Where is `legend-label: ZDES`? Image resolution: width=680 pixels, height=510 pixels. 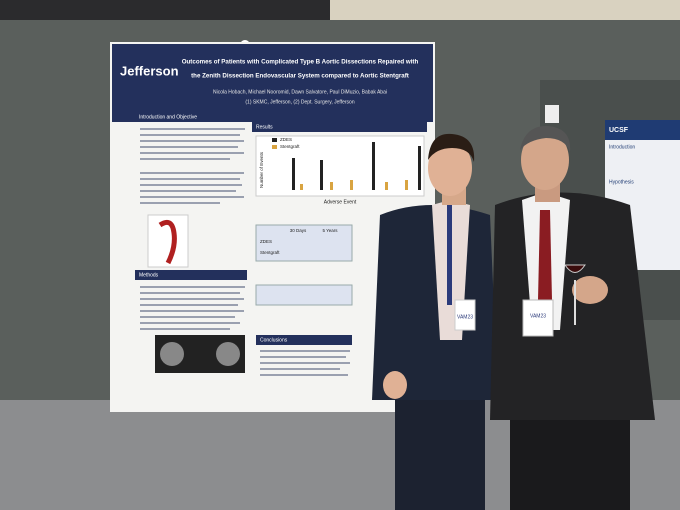
legend-label: ZDES is located at coordinates (286, 139).